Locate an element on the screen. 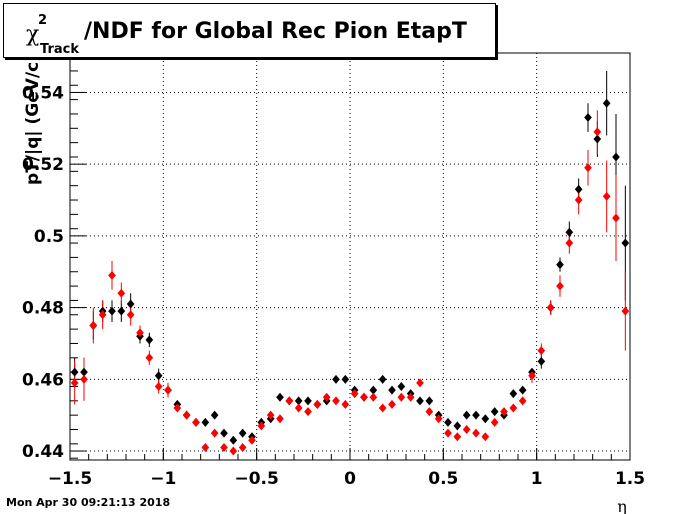 The height and width of the screenshot is (514, 700). chart-title: /NDF for Global Rec Pion EtapT is located at coordinates (275, 31).